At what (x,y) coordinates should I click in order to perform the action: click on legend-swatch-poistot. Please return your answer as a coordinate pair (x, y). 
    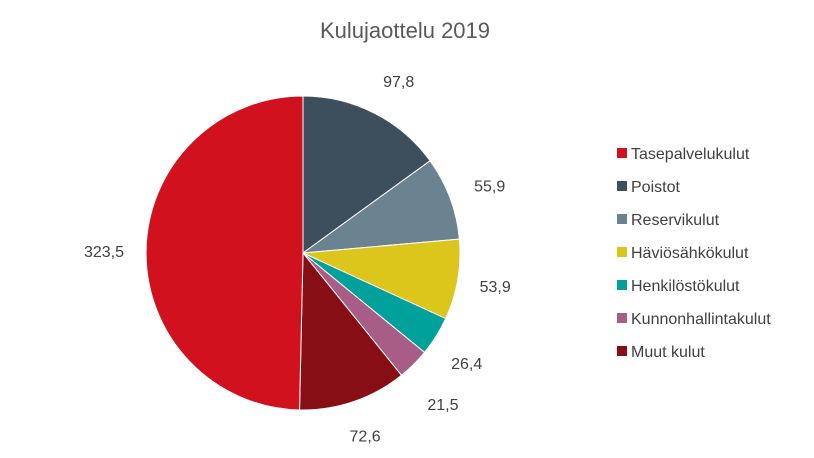
    Looking at the image, I should click on (622, 186).